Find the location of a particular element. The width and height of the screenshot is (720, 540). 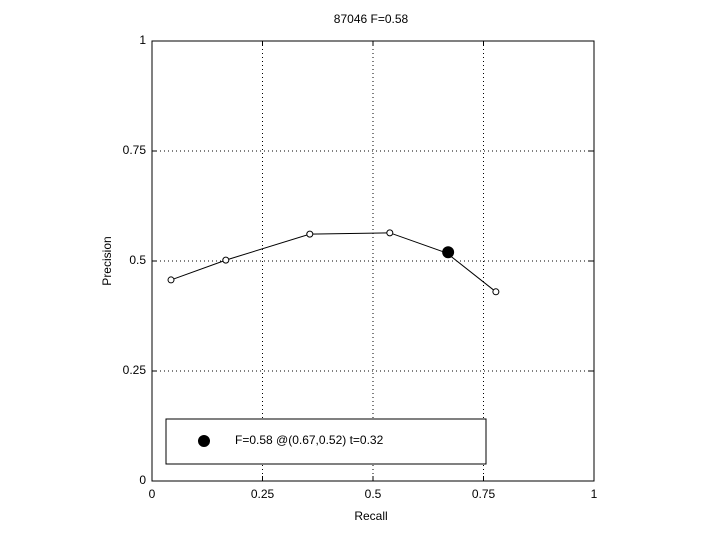

legend-box is located at coordinates (326, 441).